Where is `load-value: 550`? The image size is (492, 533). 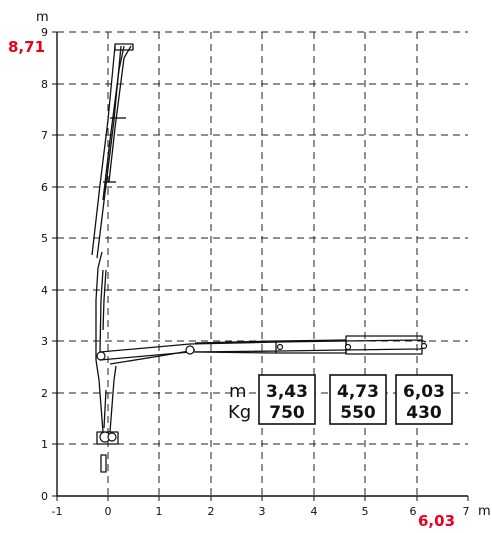
load-value: 550 is located at coordinates (358, 413).